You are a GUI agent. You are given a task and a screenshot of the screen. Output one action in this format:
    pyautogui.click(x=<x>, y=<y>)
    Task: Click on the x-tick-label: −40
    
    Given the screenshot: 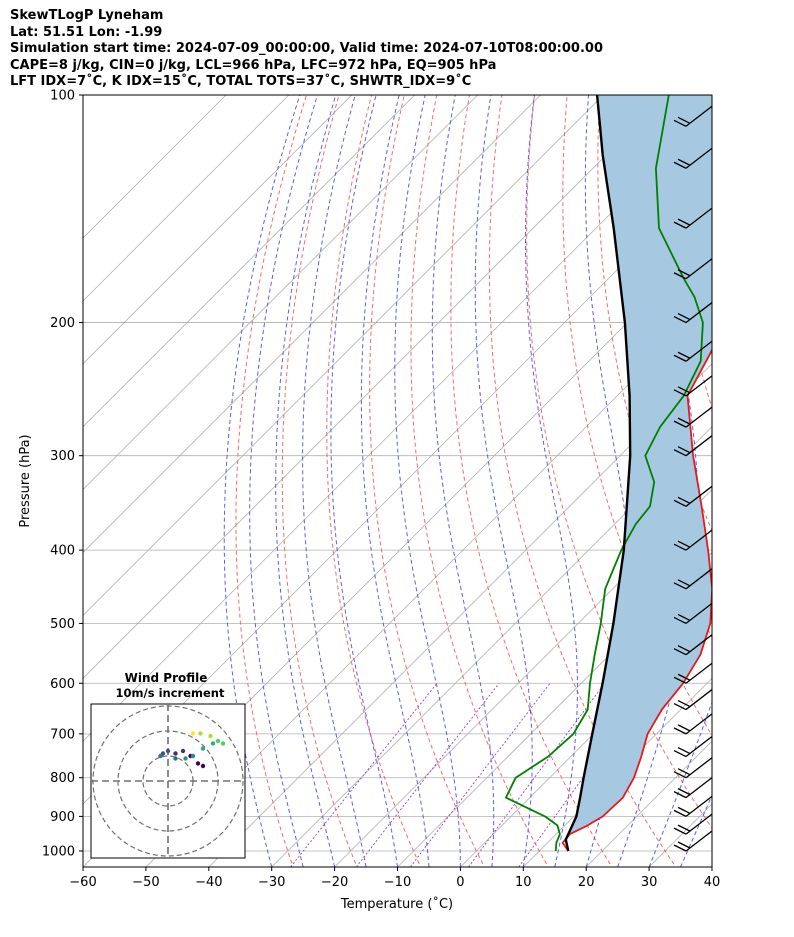 What is the action you would take?
    pyautogui.click(x=208, y=882)
    